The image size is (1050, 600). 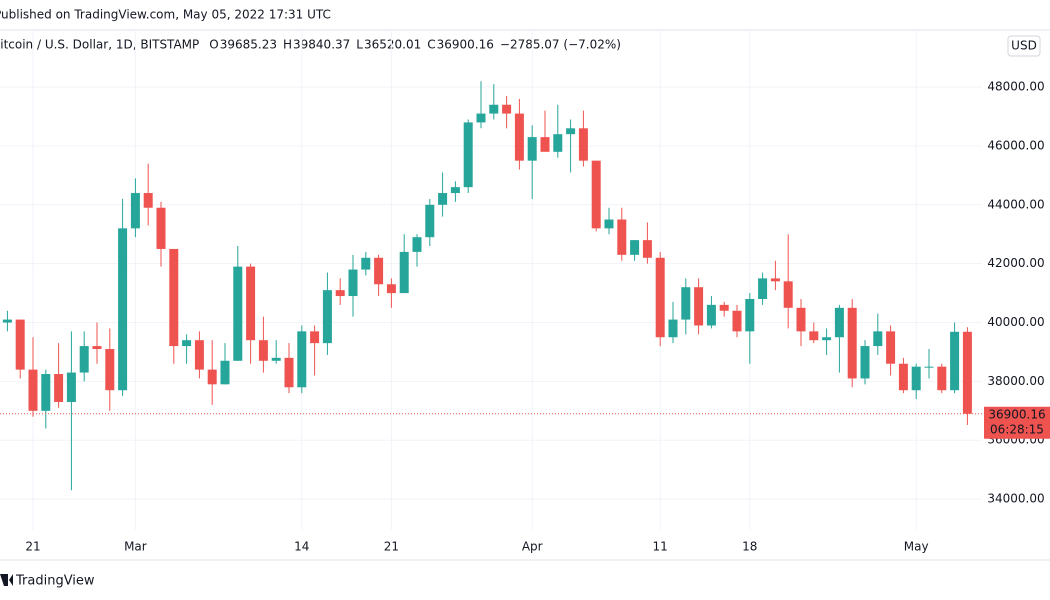 I want to click on ohlc-key: C, so click(x=431, y=45).